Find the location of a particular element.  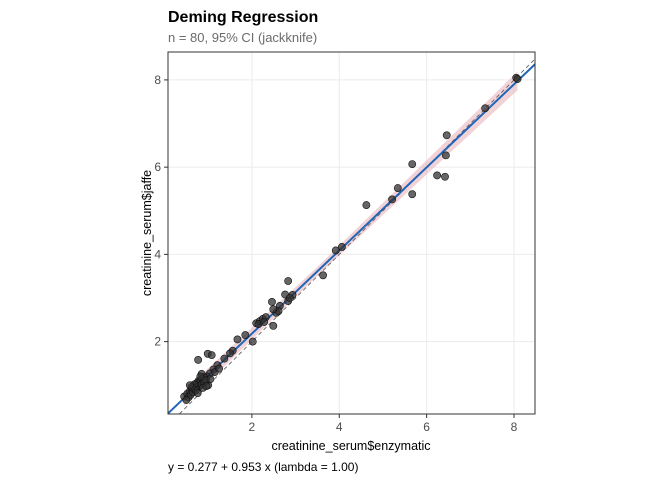

x-tick-label: 8 is located at coordinates (514, 427).